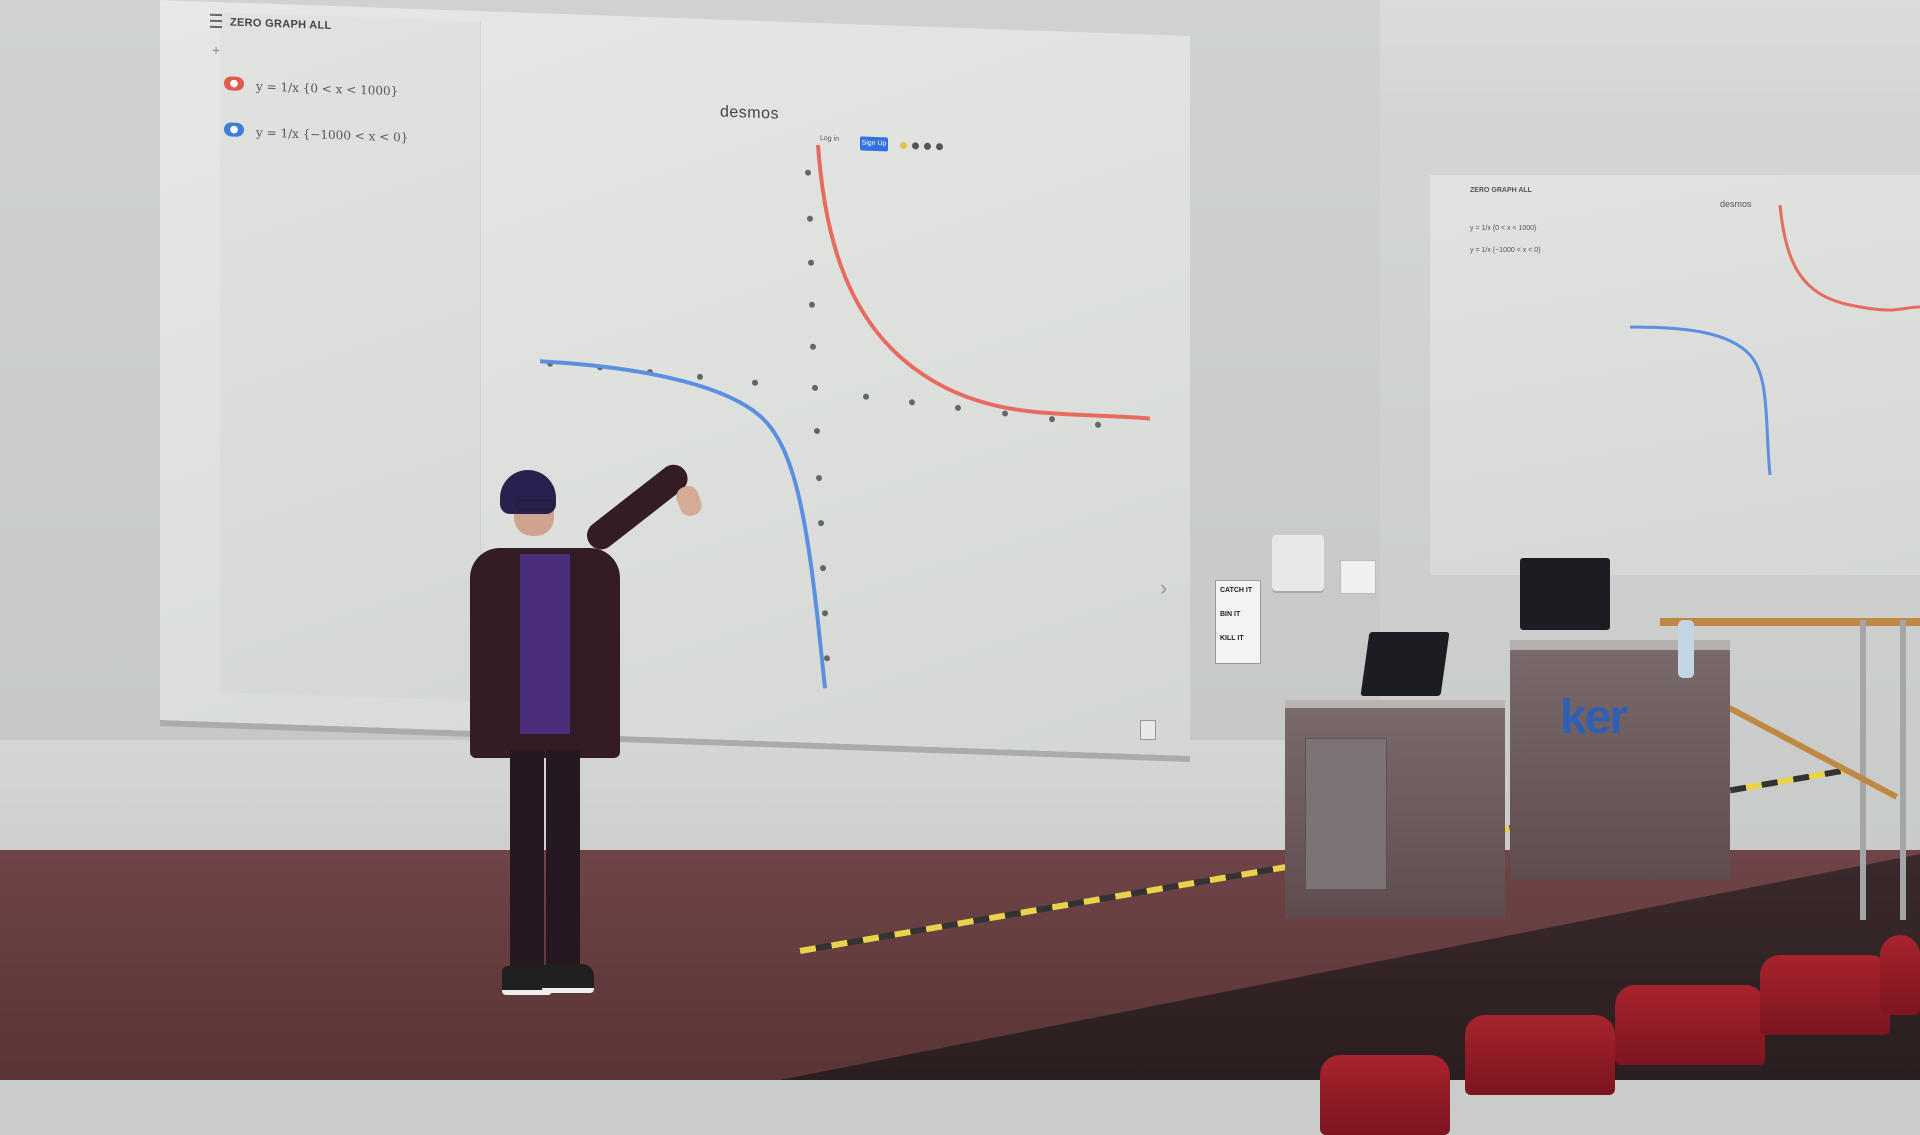 The image size is (1920, 1135). I want to click on x-axis-ticks, so click(824, 394).